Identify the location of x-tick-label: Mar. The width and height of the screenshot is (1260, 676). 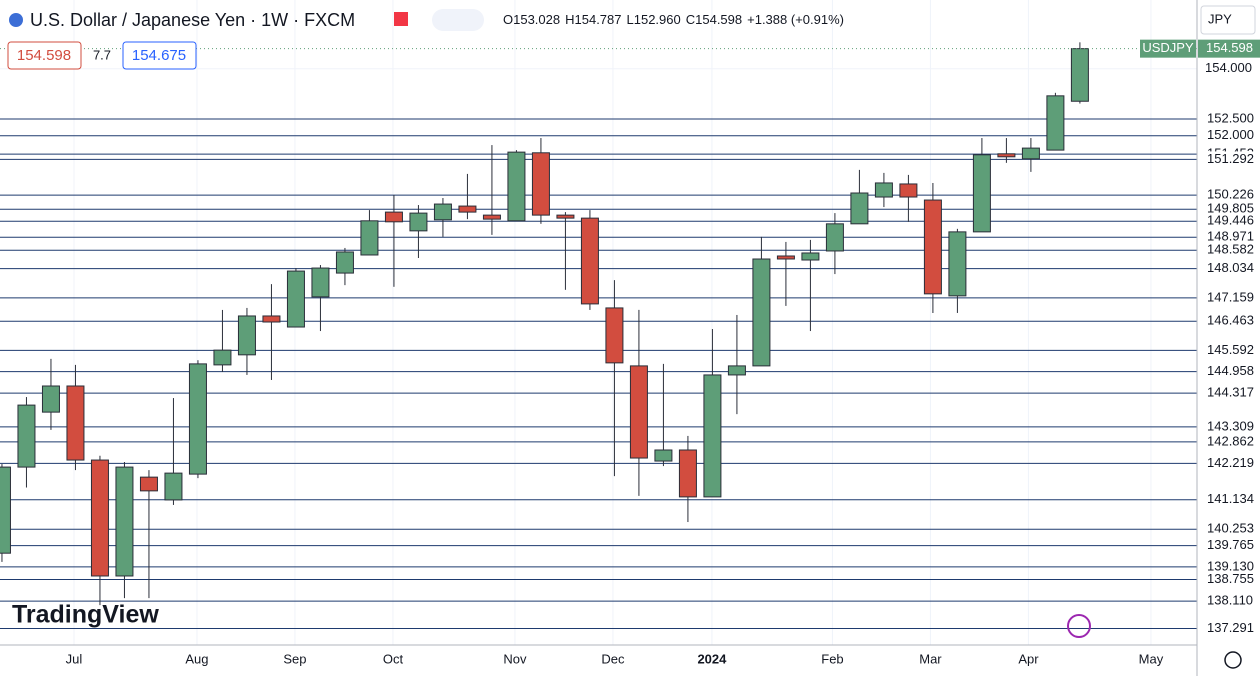
(930, 658).